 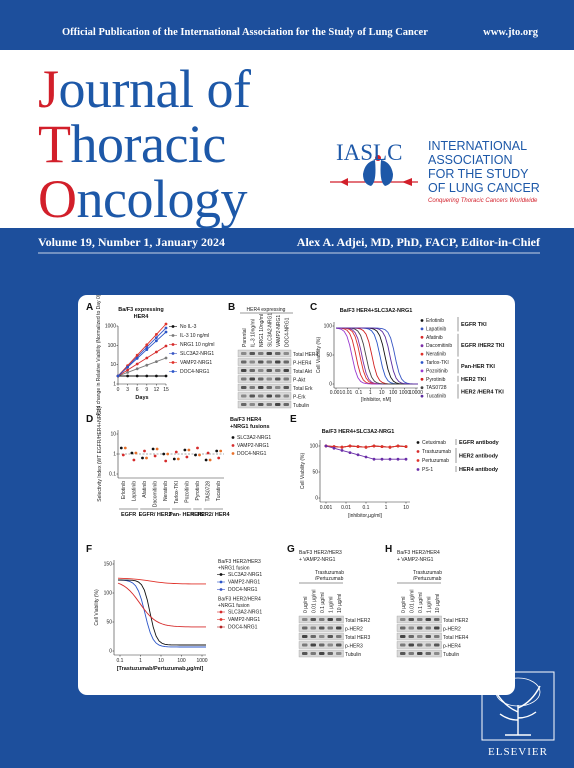 What do you see at coordinates (197, 345) in the screenshot?
I see `figure-text: NRG1 10 ng/ml` at bounding box center [197, 345].